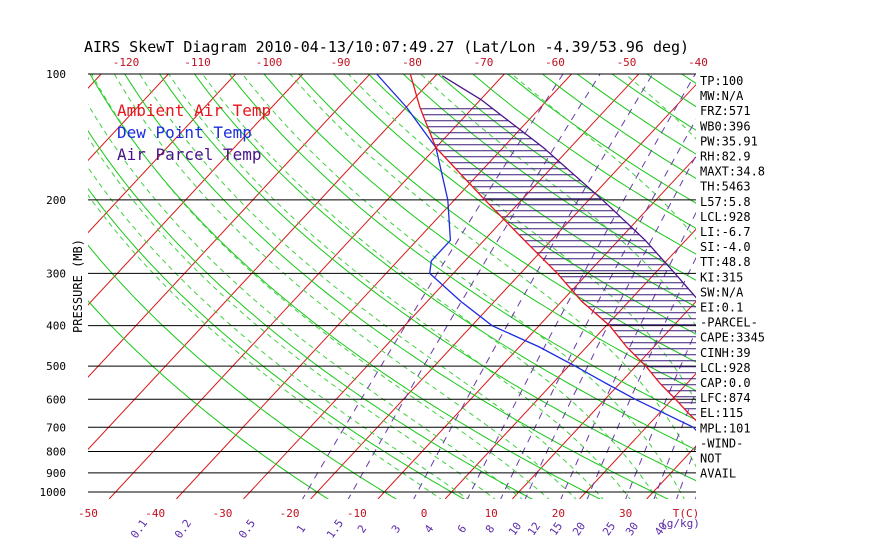  I want to click on mixing-ratio-tick-label: 20, so click(579, 529).